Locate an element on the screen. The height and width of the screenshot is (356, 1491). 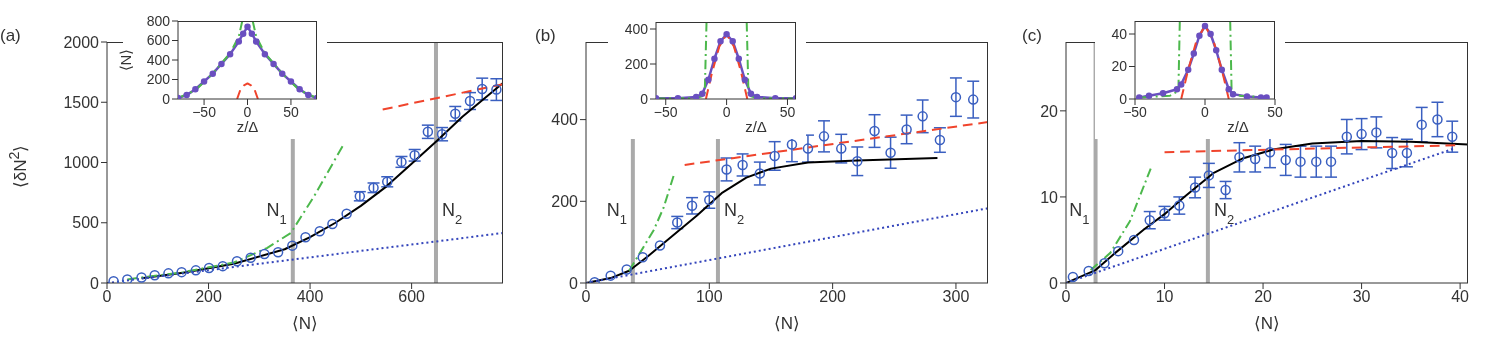
y-tick-label: 20 is located at coordinates (1119, 66).